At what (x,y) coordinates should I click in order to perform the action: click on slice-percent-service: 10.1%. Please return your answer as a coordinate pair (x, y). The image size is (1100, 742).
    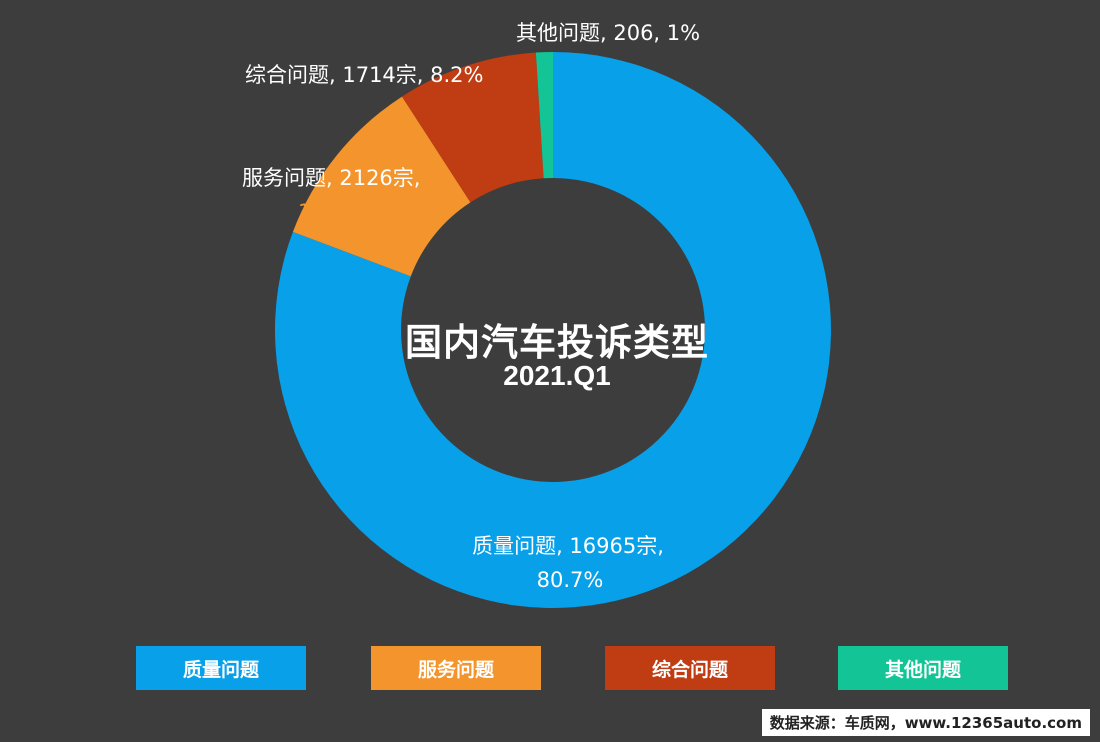
    Looking at the image, I should click on (331, 212).